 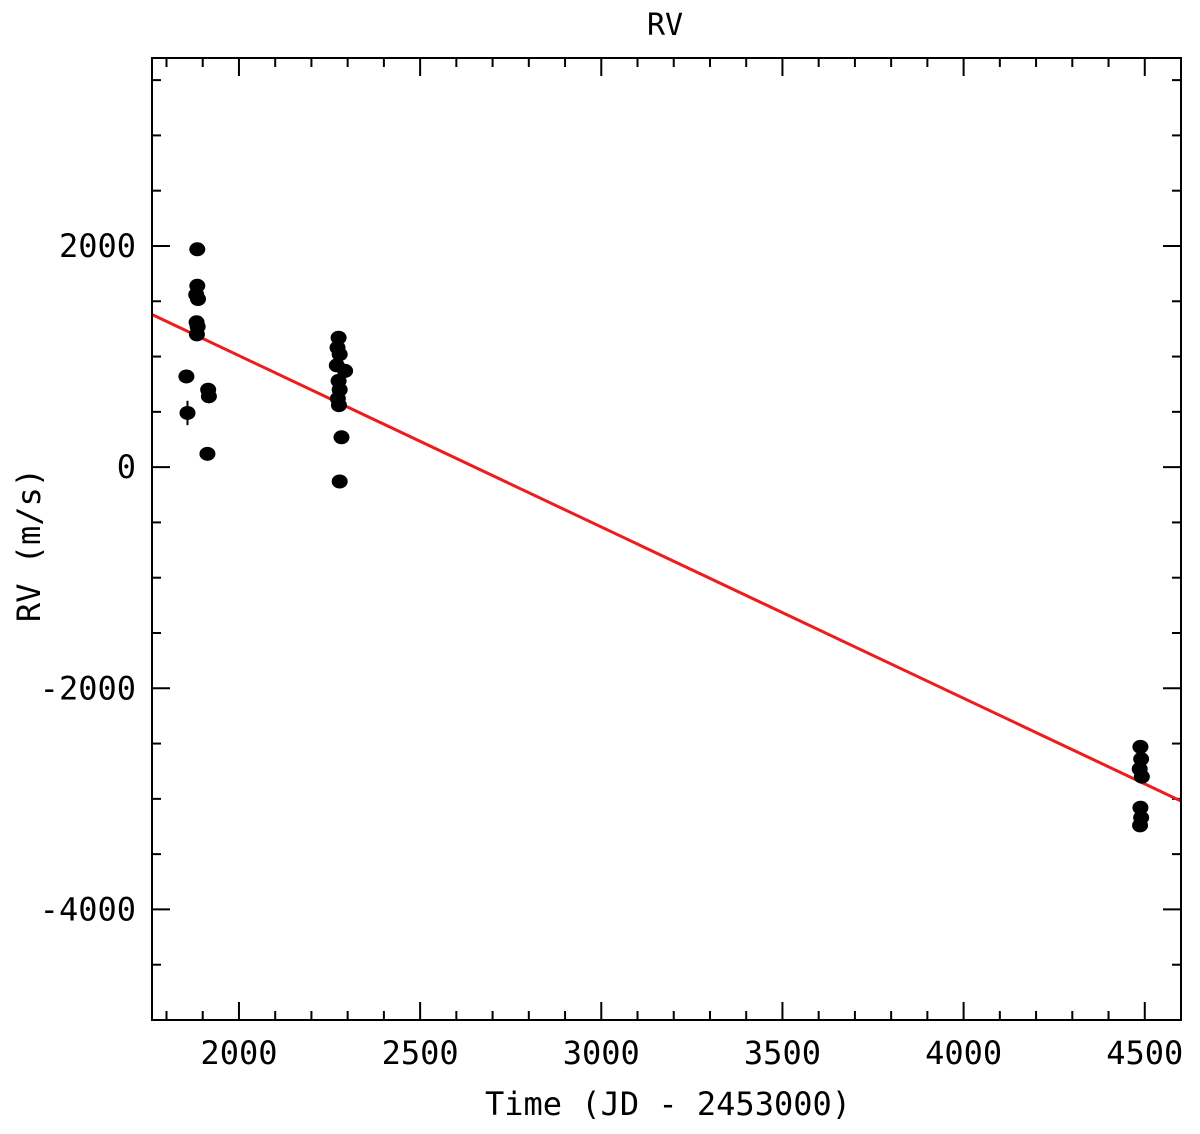 What do you see at coordinates (668, 1104) in the screenshot?
I see `x-axis-label: Time (JD - 2453000)` at bounding box center [668, 1104].